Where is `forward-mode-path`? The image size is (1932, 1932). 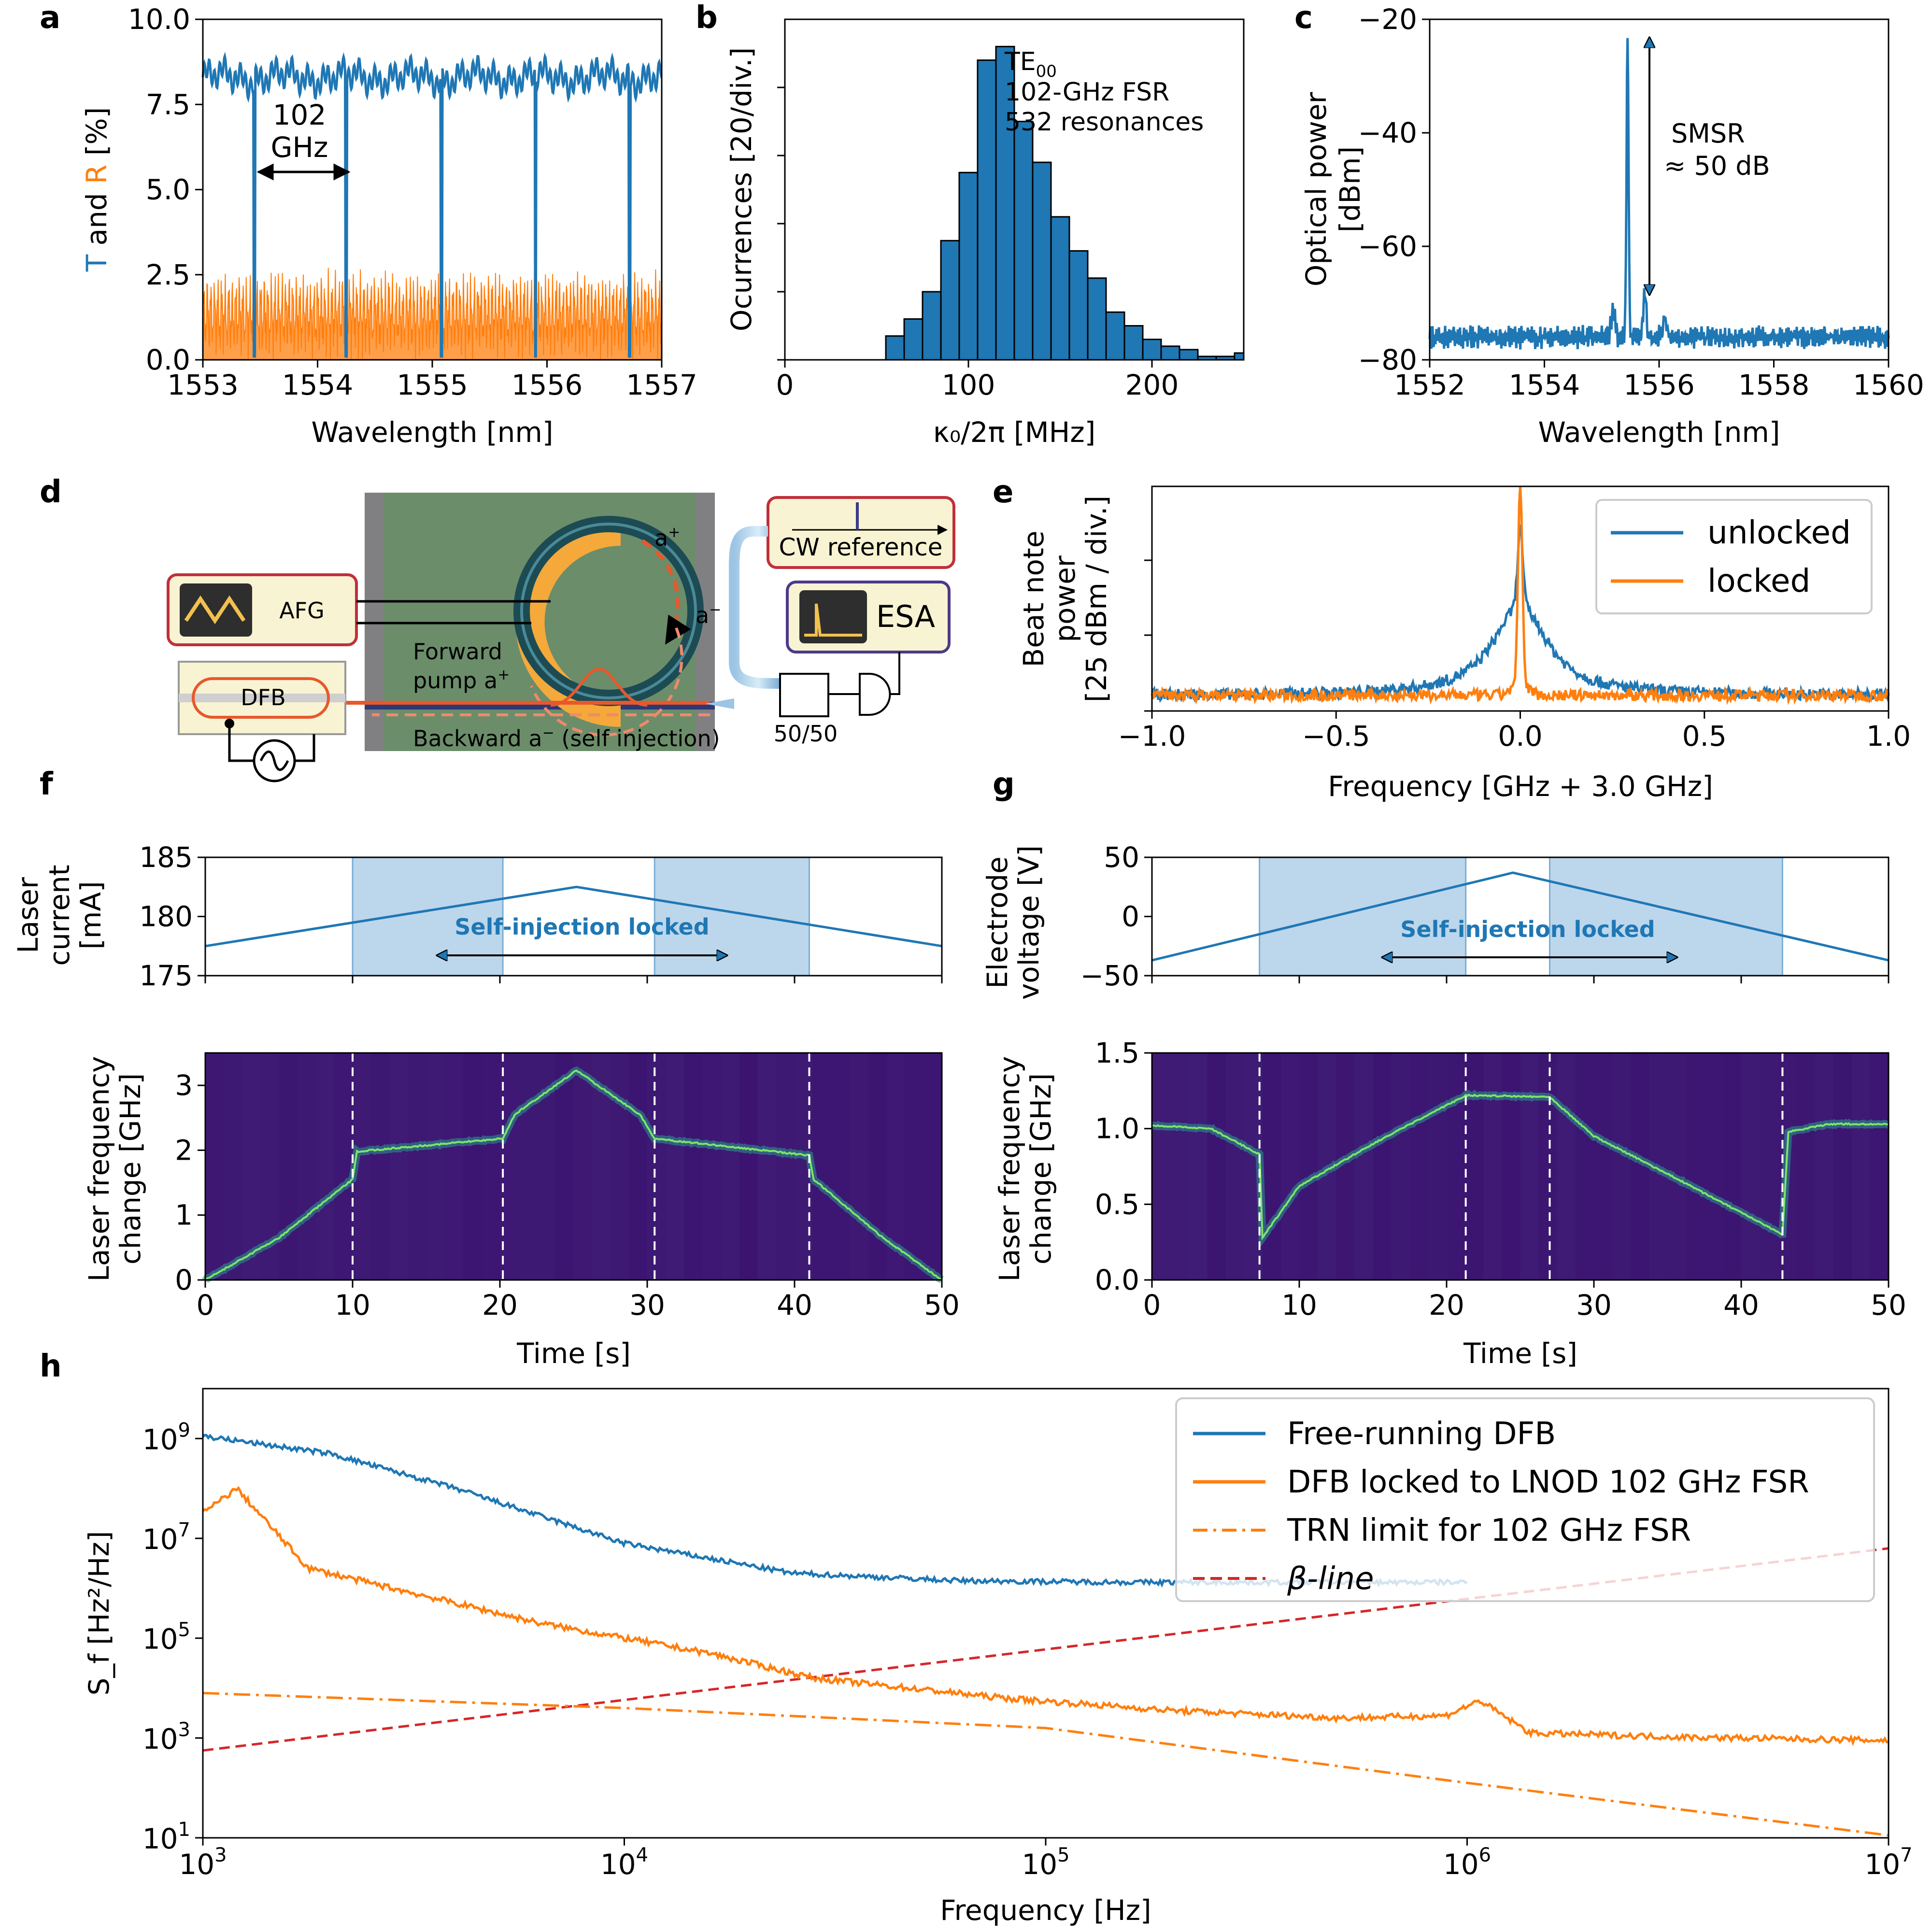 forward-mode-path is located at coordinates (666, 592).